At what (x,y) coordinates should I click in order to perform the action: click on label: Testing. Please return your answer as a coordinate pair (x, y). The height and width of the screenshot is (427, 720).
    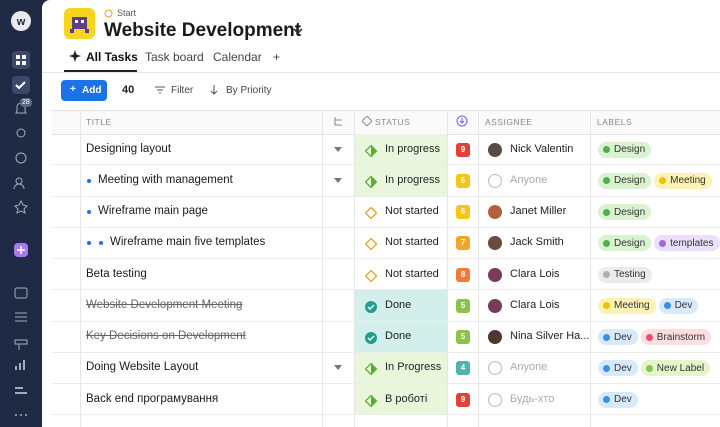
    Looking at the image, I should click on (625, 274).